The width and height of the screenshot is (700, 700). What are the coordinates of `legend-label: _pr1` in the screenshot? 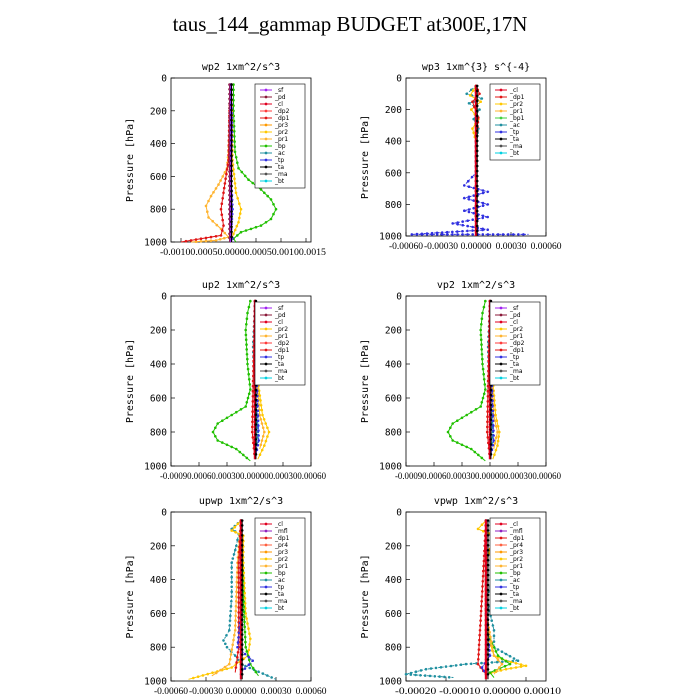 It's located at (281, 139).